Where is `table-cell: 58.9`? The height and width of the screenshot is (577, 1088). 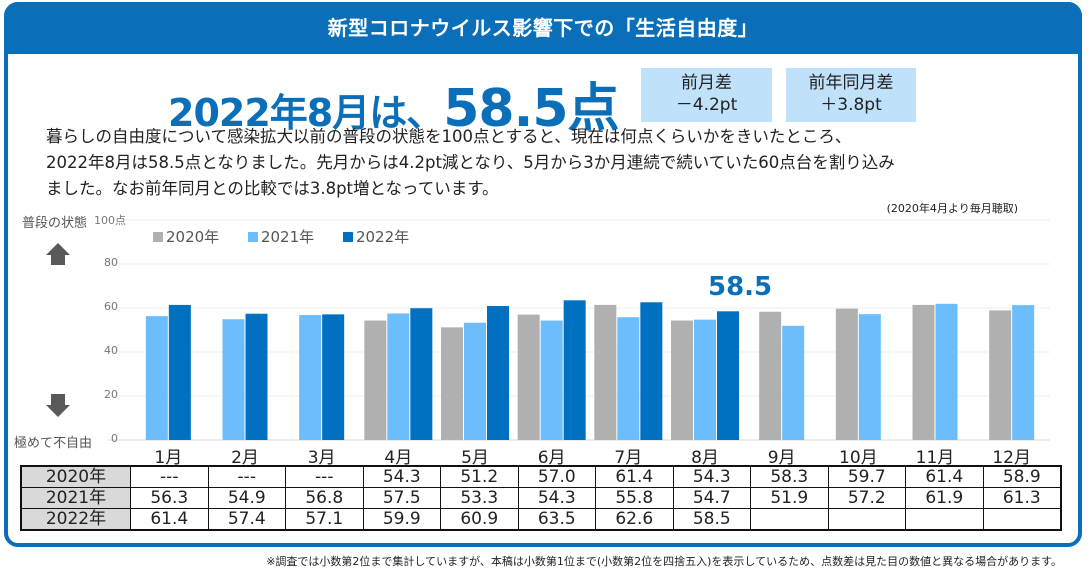
table-cell: 58.9 is located at coordinates (1022, 476).